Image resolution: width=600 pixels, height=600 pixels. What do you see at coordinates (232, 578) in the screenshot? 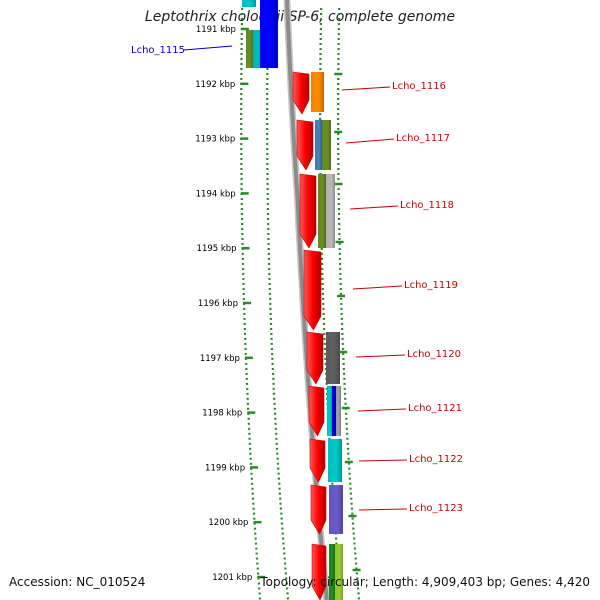
I see `ruler-tick-label: 1201 kbp` at bounding box center [232, 578].